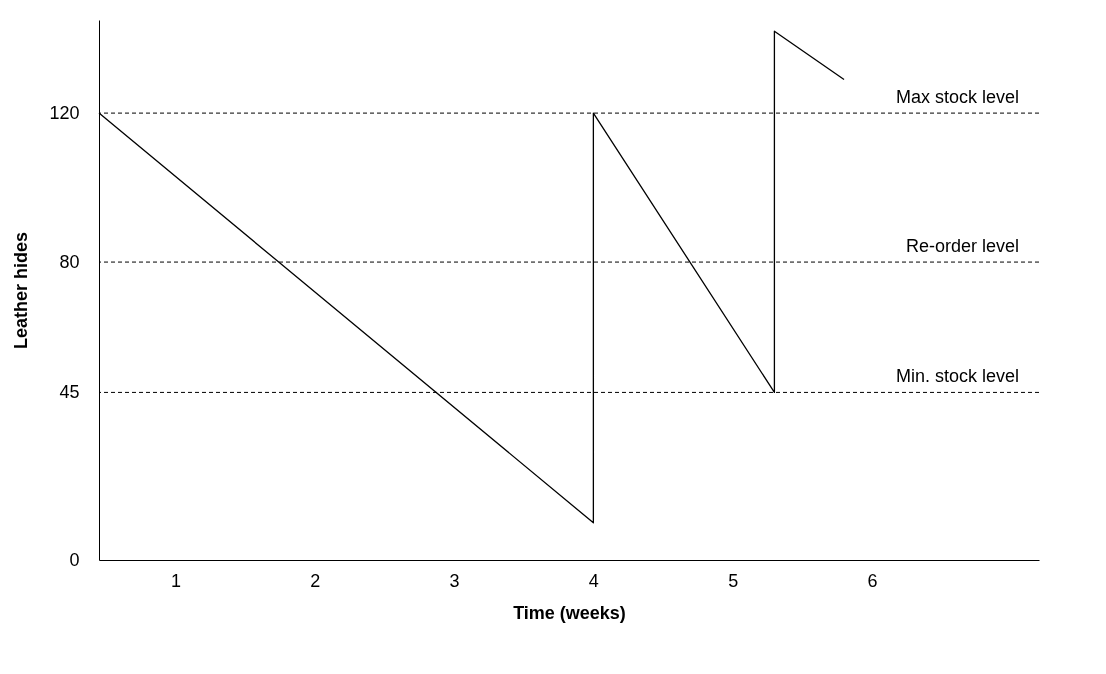  I want to click on y-tick-label: 120, so click(64, 112).